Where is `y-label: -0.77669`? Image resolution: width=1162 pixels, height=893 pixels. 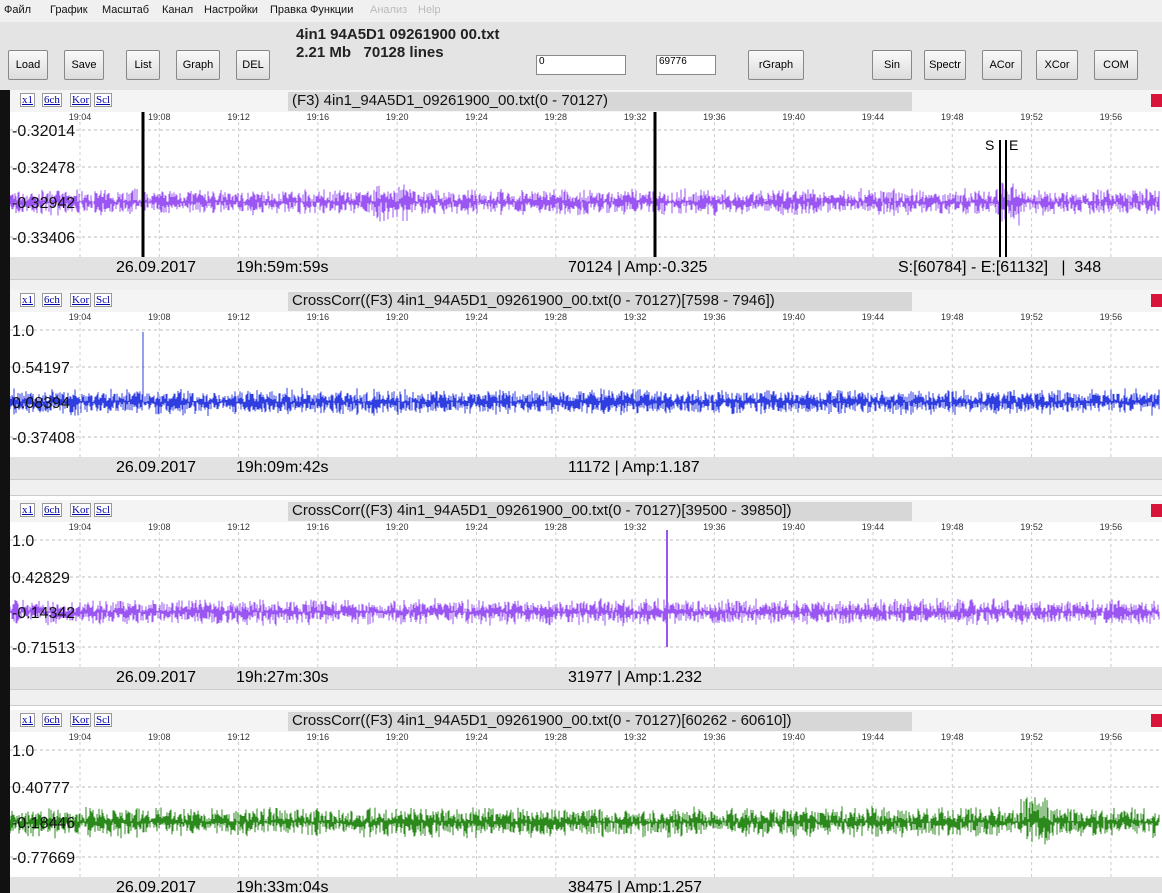
y-label: -0.77669 is located at coordinates (43, 858).